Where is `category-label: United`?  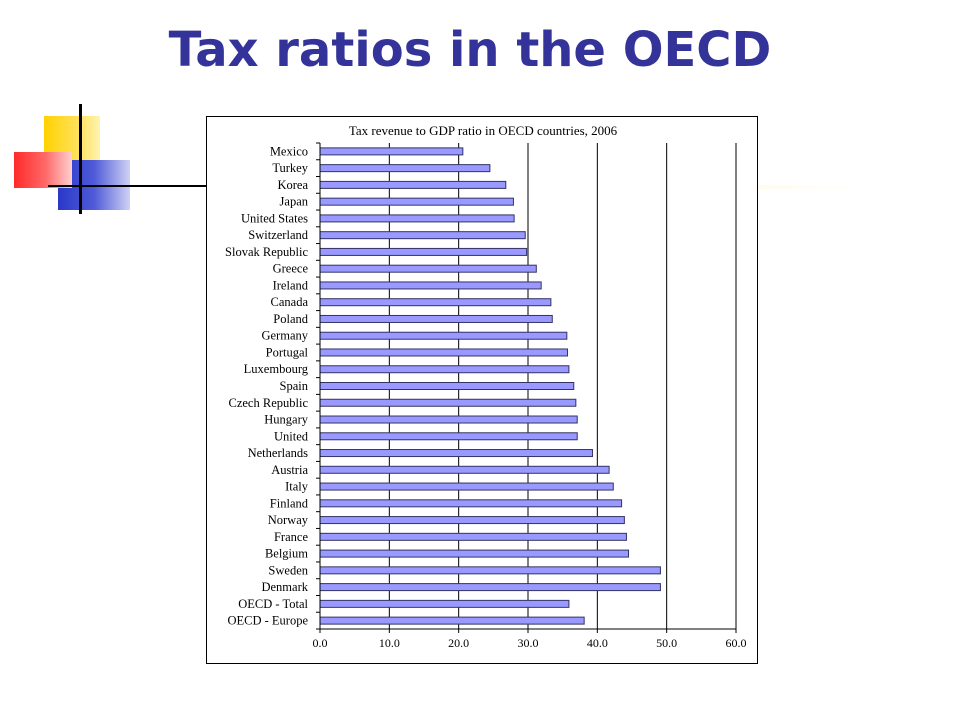
category-label: United is located at coordinates (291, 436).